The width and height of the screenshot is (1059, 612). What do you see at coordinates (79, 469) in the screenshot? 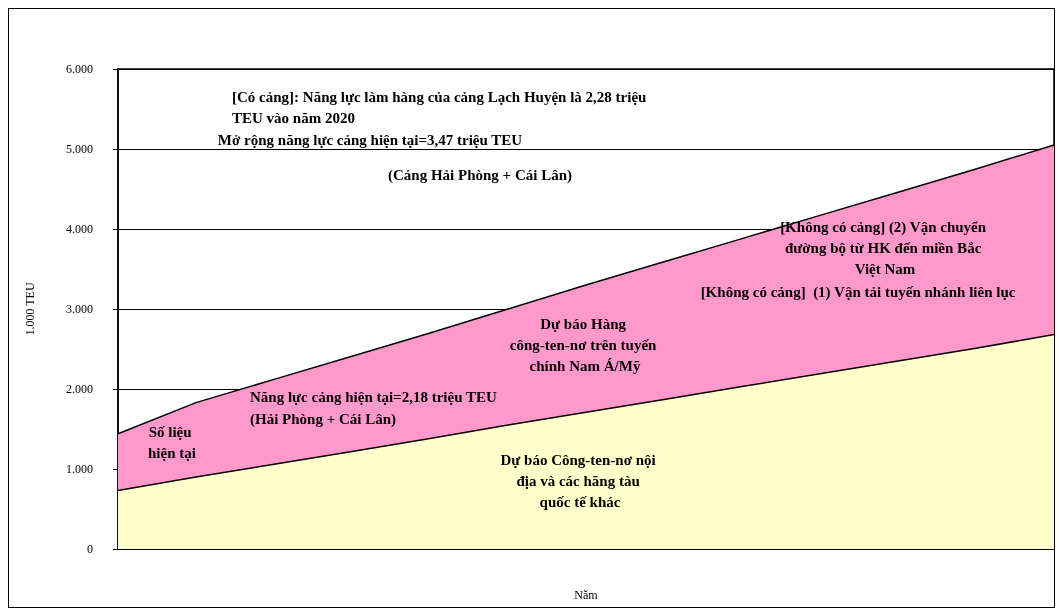
I see `y-tick-label: 1.000` at bounding box center [79, 469].